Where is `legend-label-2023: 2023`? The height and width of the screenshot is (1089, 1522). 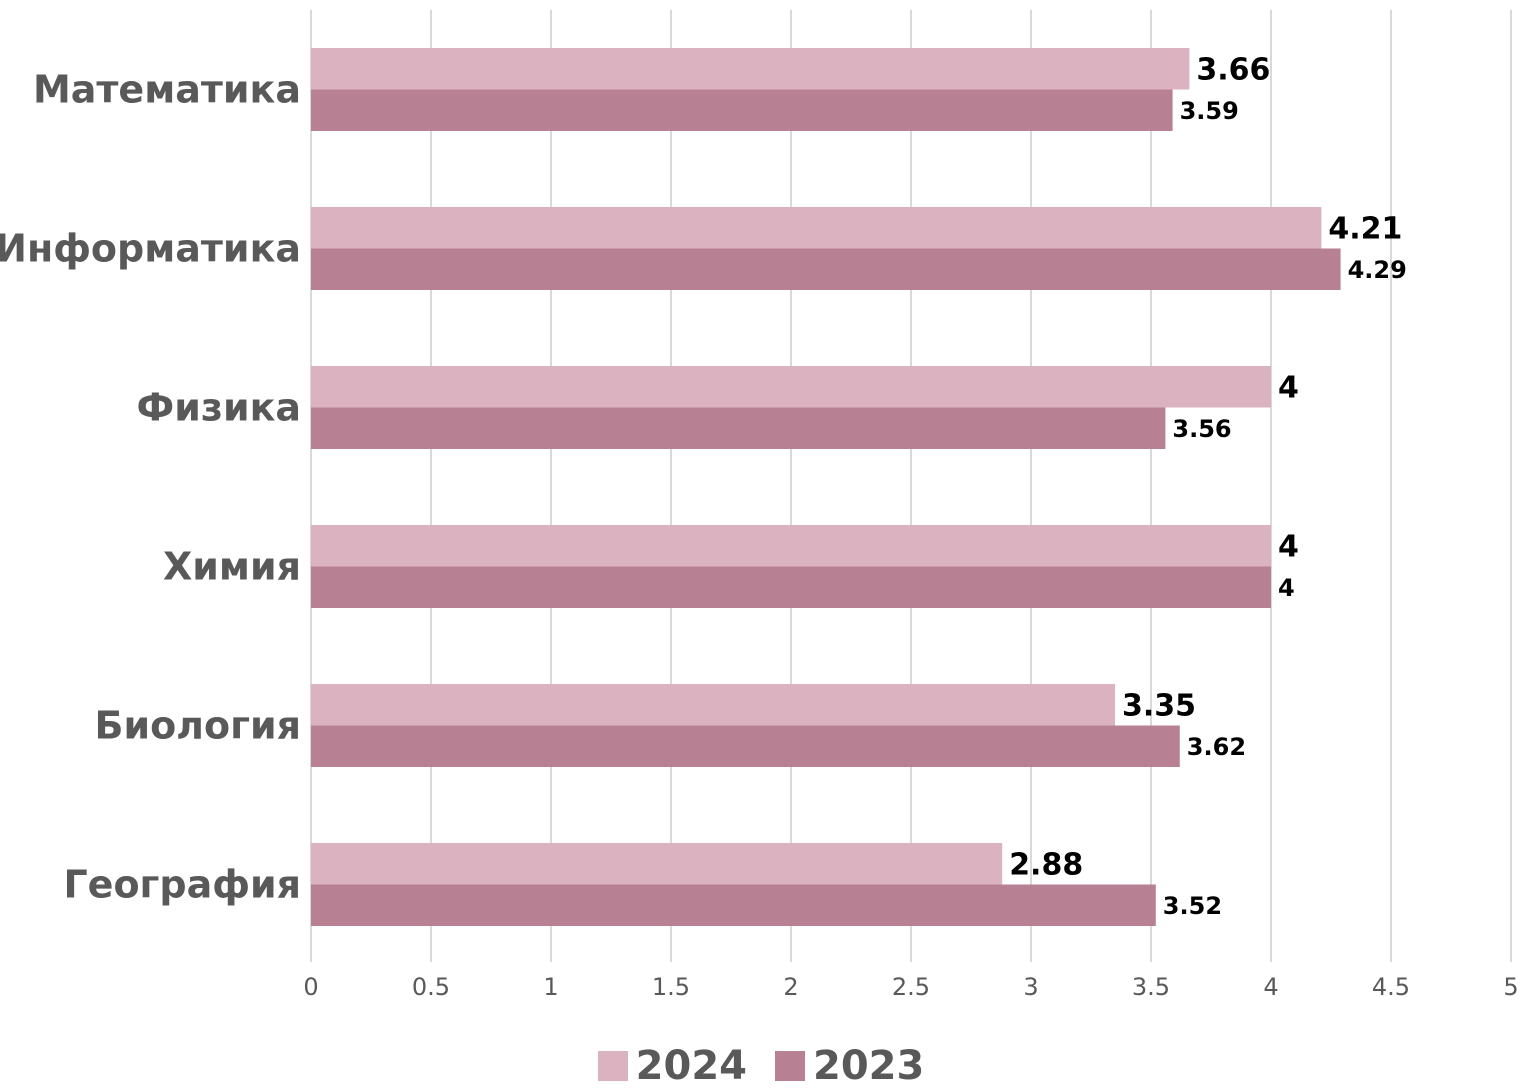 legend-label-2023: 2023 is located at coordinates (869, 1066).